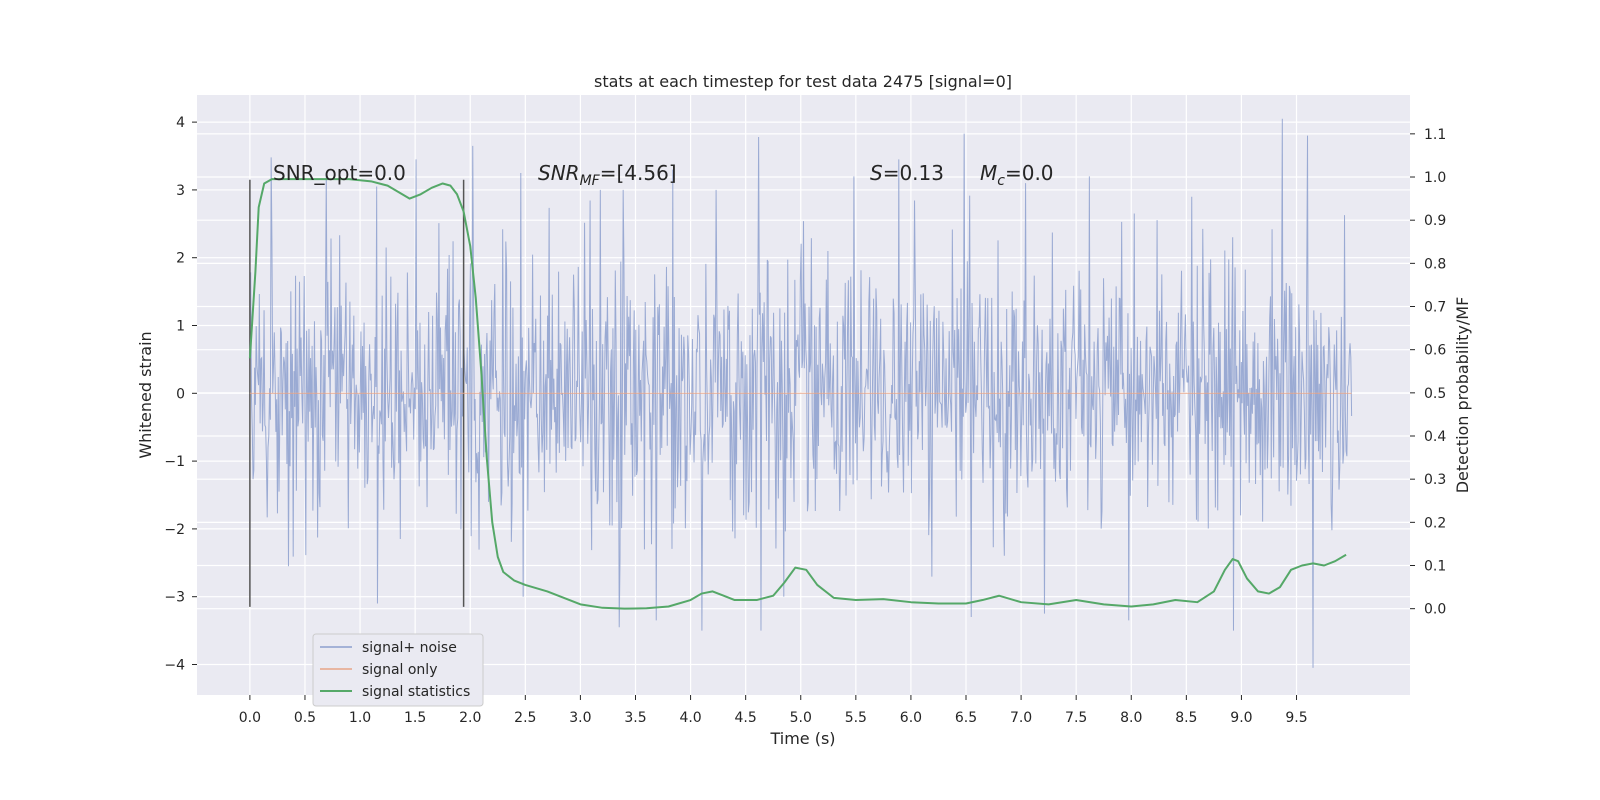 Image resolution: width=1600 pixels, height=800 pixels. What do you see at coordinates (966, 718) in the screenshot?
I see `x-tick-label-13: 6.5` at bounding box center [966, 718].